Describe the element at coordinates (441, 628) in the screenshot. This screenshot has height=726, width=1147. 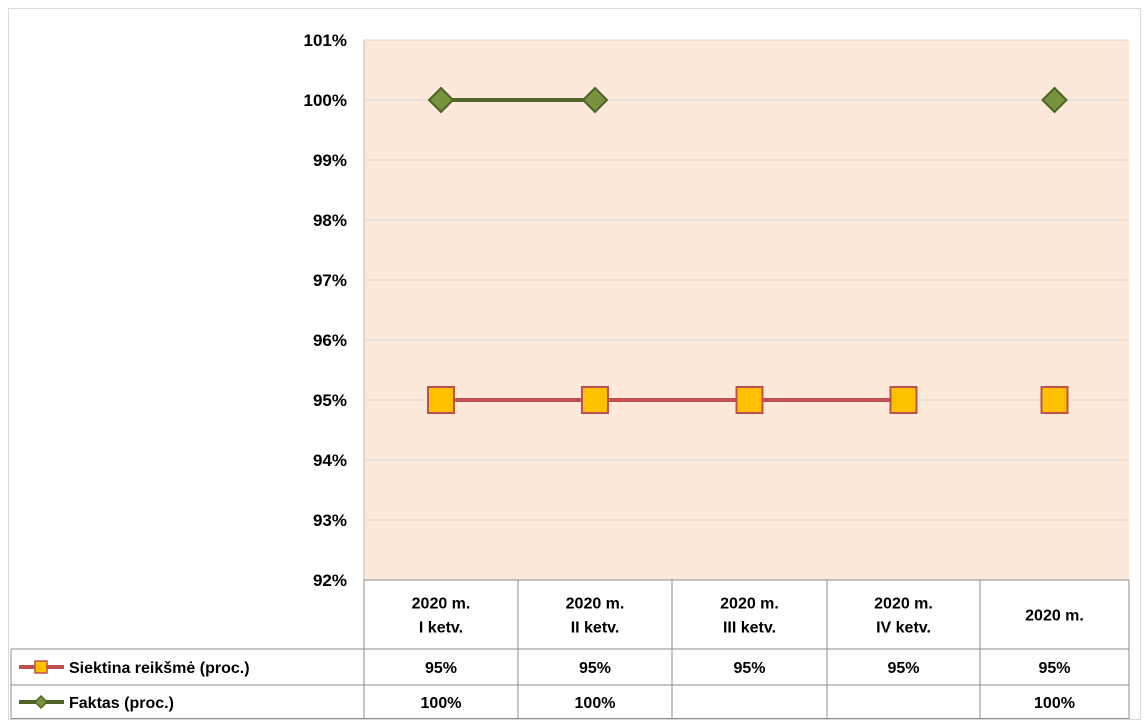
I see `category-label: I ketv.` at that location.